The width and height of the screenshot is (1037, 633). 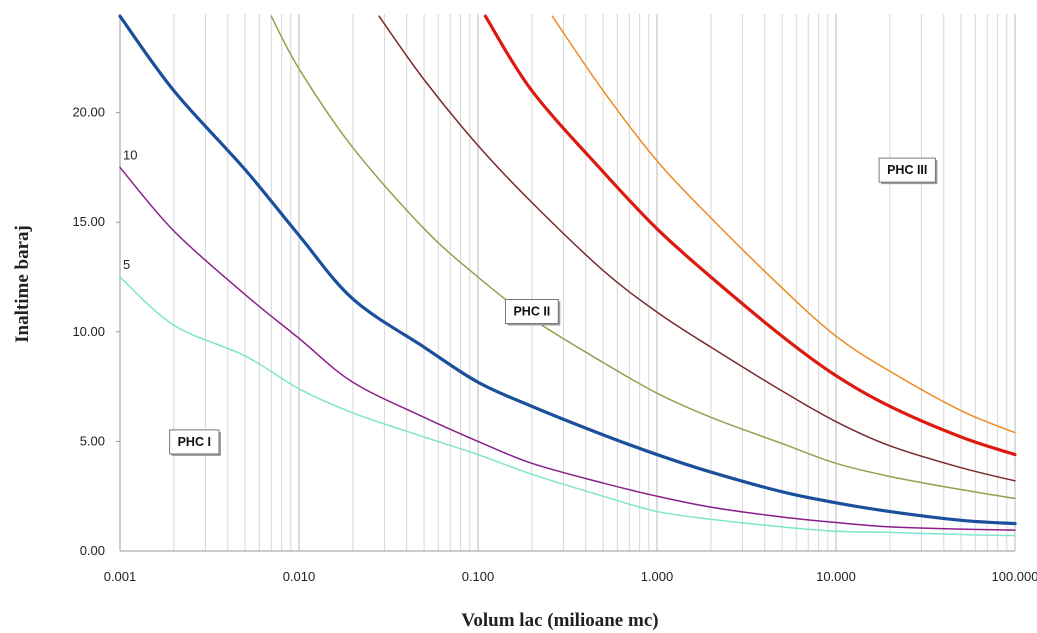 I want to click on zone-label: PHC III, so click(x=908, y=171).